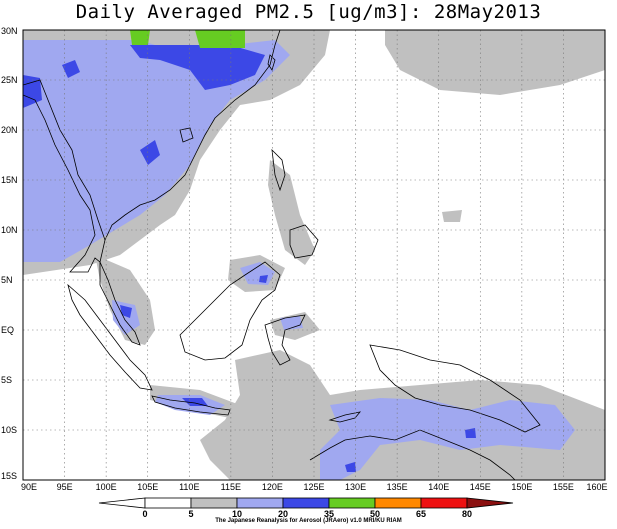  I want to click on colorbar-under-arrow, so click(122, 503).